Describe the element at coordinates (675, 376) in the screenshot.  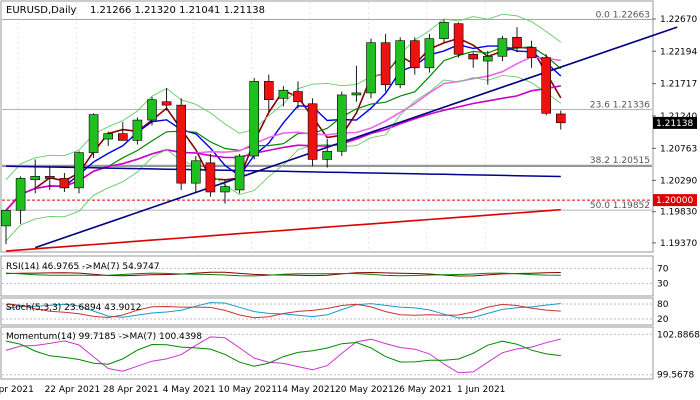
I see `momentum_panel-tick: 99.5678` at that location.